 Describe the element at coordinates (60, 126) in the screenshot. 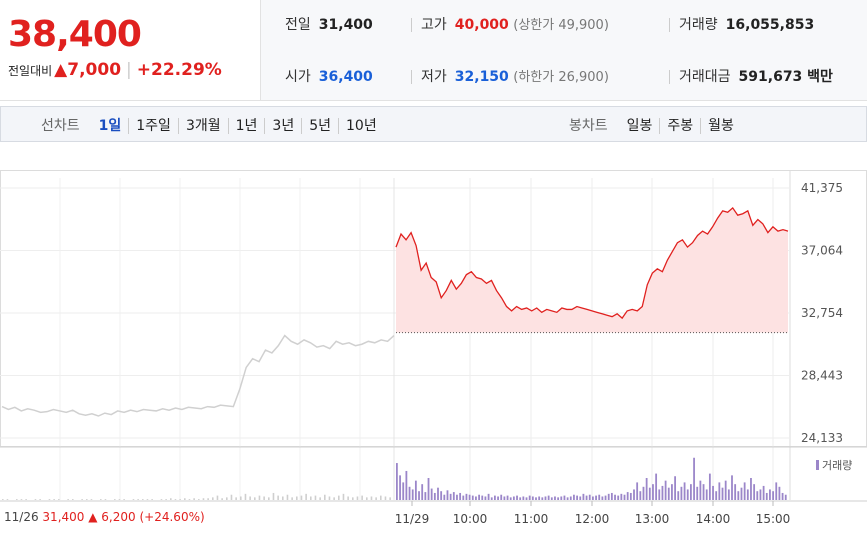

I see `line-chart-label: 선차트` at that location.